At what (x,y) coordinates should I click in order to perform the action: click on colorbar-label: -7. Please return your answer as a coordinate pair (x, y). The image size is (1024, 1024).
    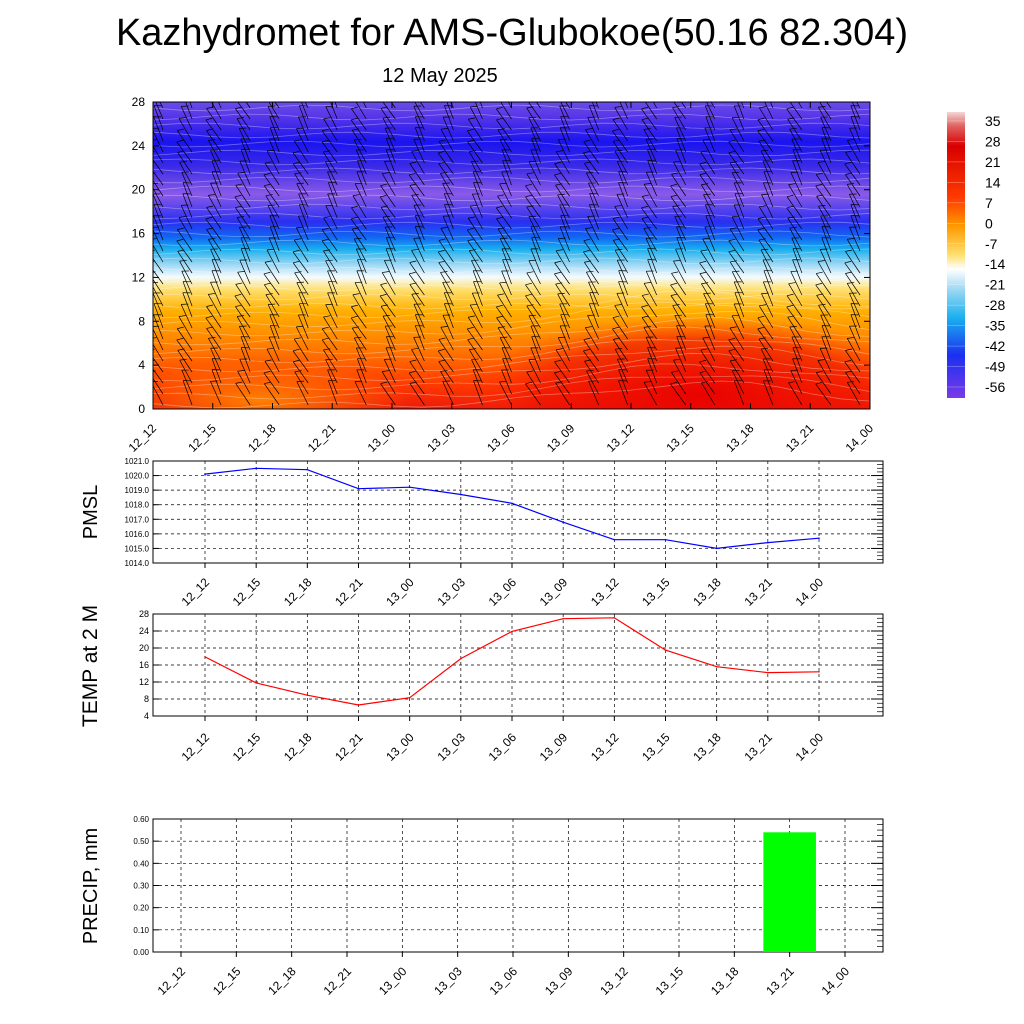
    Looking at the image, I should click on (991, 244).